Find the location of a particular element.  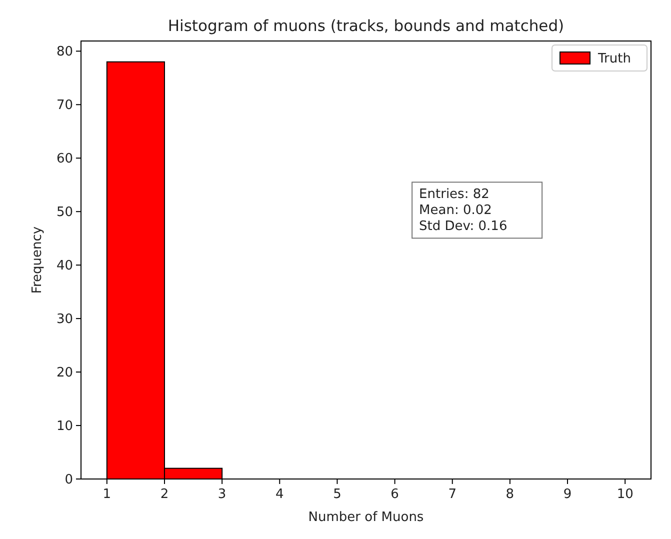

annotation: Entries: 82 is located at coordinates (454, 194).